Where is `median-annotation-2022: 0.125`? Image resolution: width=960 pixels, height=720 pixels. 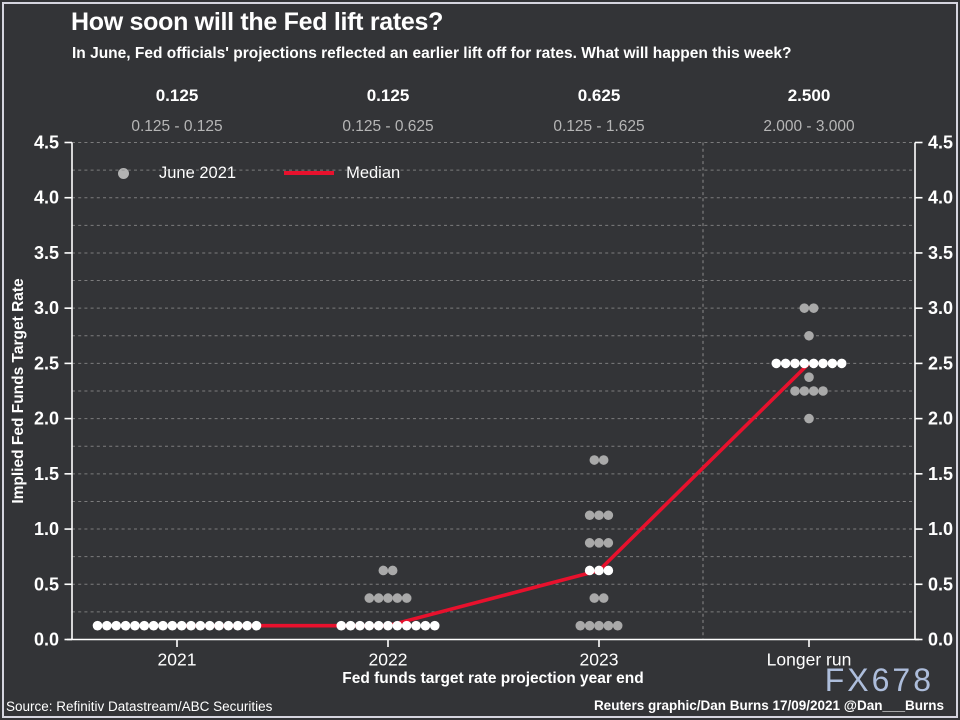 median-annotation-2022: 0.125 is located at coordinates (388, 95).